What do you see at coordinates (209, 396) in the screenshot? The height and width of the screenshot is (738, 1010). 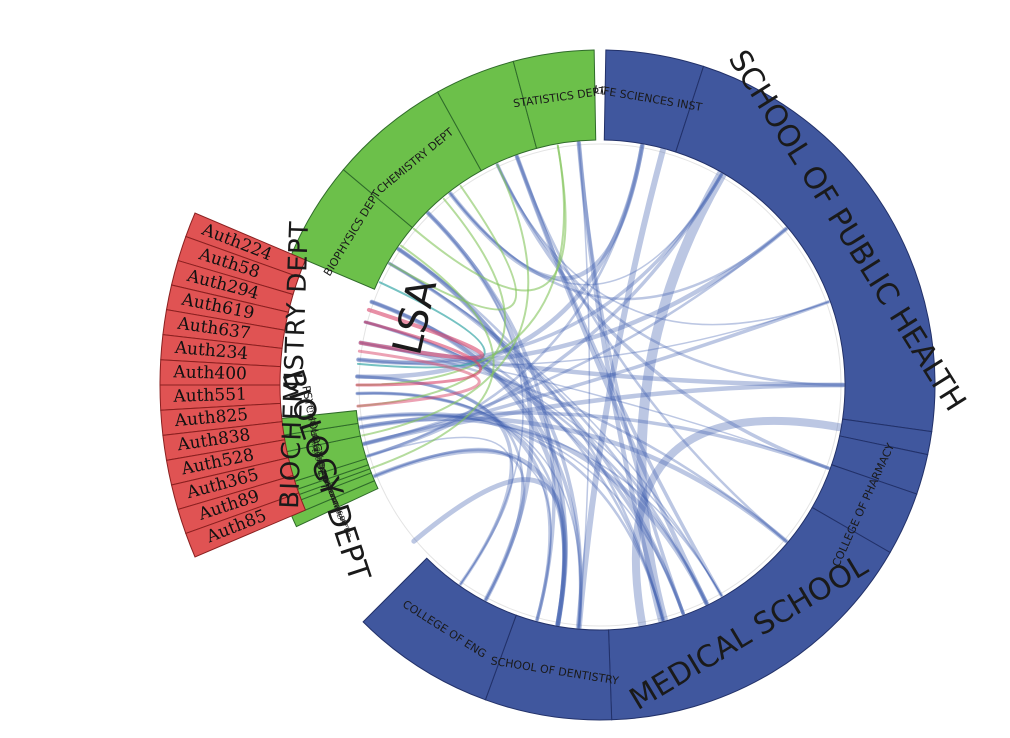 I see `author-label: Auth551` at bounding box center [209, 396].